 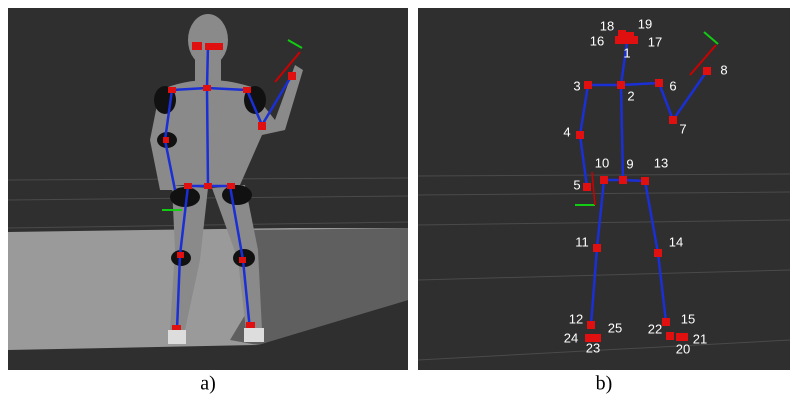 I want to click on joint-label: 18, so click(x=607, y=25).